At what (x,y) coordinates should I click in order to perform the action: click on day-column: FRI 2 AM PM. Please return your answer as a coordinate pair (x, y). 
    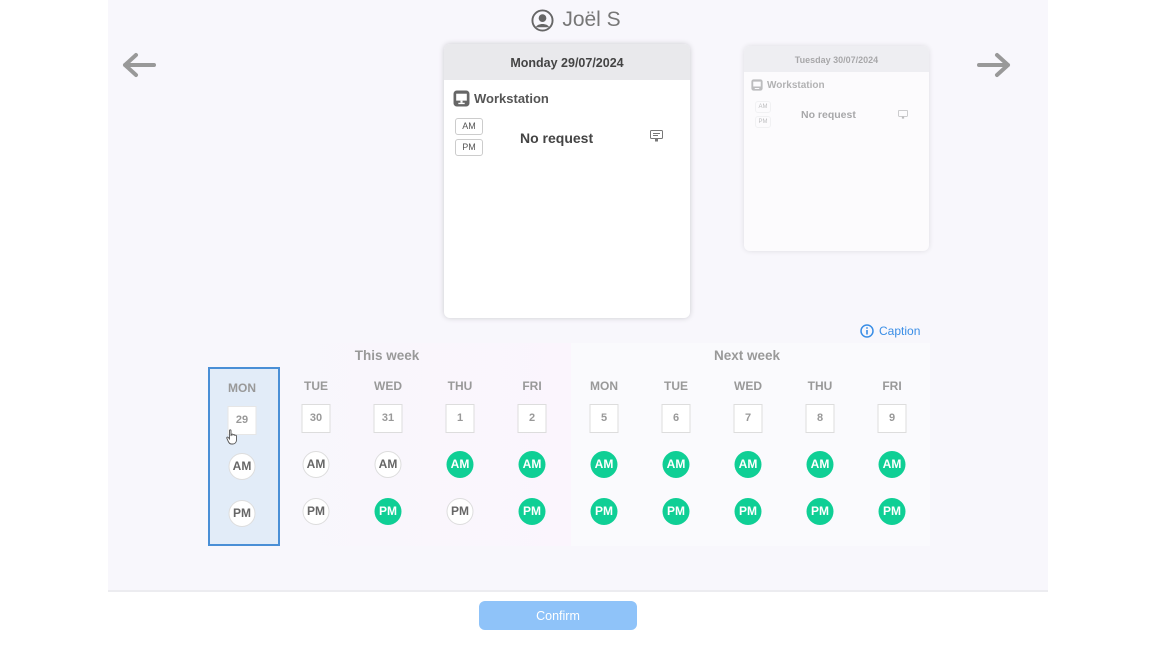
    Looking at the image, I should click on (532, 456).